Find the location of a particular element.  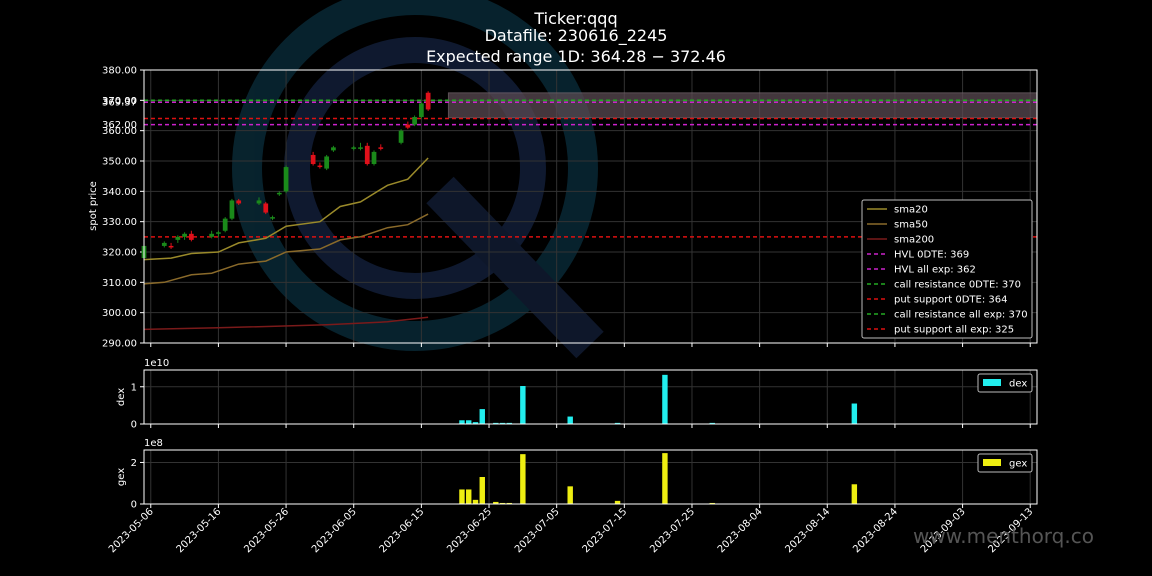

sma20-line is located at coordinates (286, 209).